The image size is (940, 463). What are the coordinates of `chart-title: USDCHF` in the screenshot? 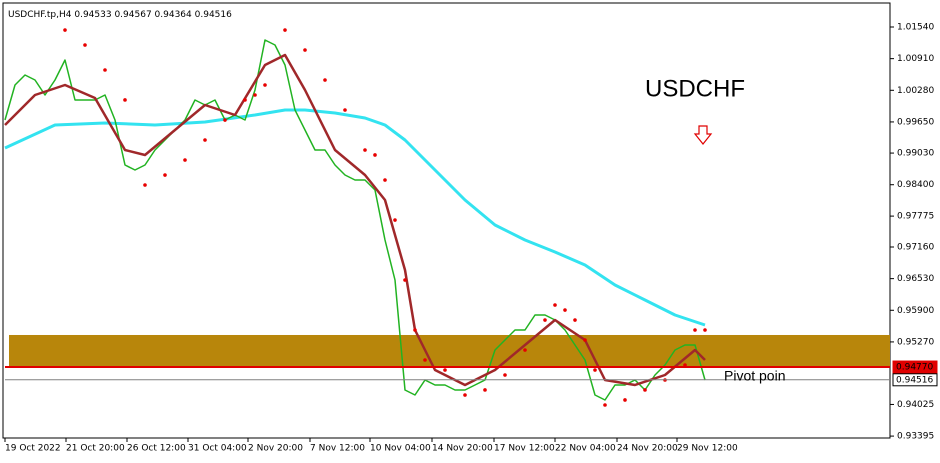 It's located at (695, 88).